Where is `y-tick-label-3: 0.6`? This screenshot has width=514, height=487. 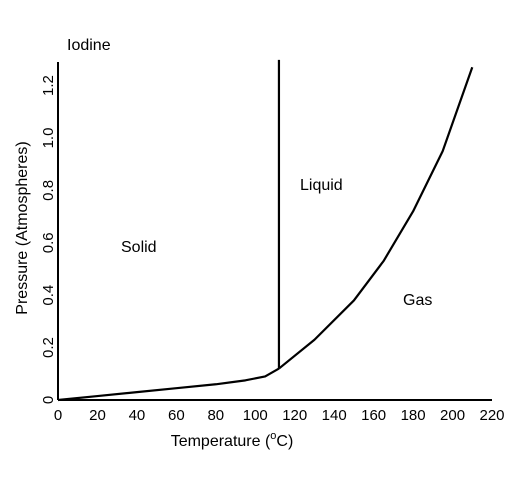
y-tick-label-3: 0.6 is located at coordinates (48, 242).